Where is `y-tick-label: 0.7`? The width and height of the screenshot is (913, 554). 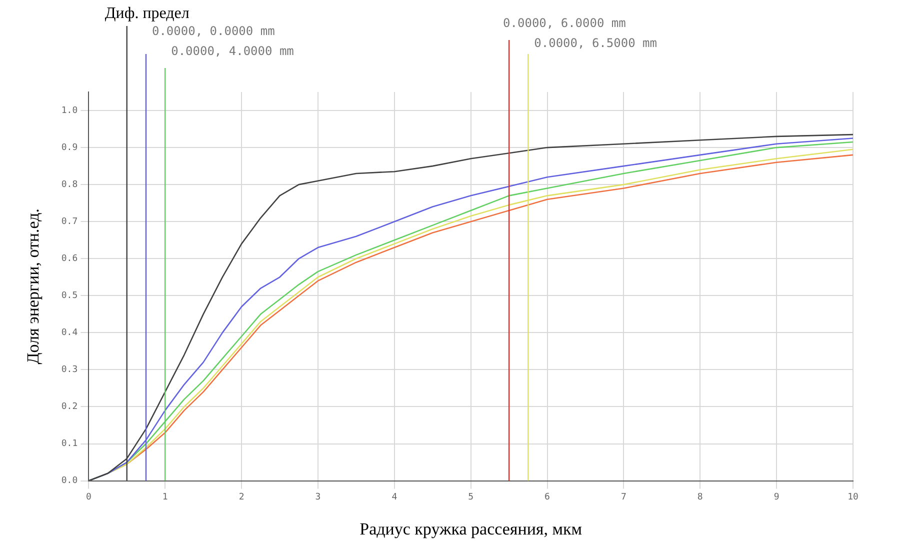 y-tick-label: 0.7 is located at coordinates (69, 221).